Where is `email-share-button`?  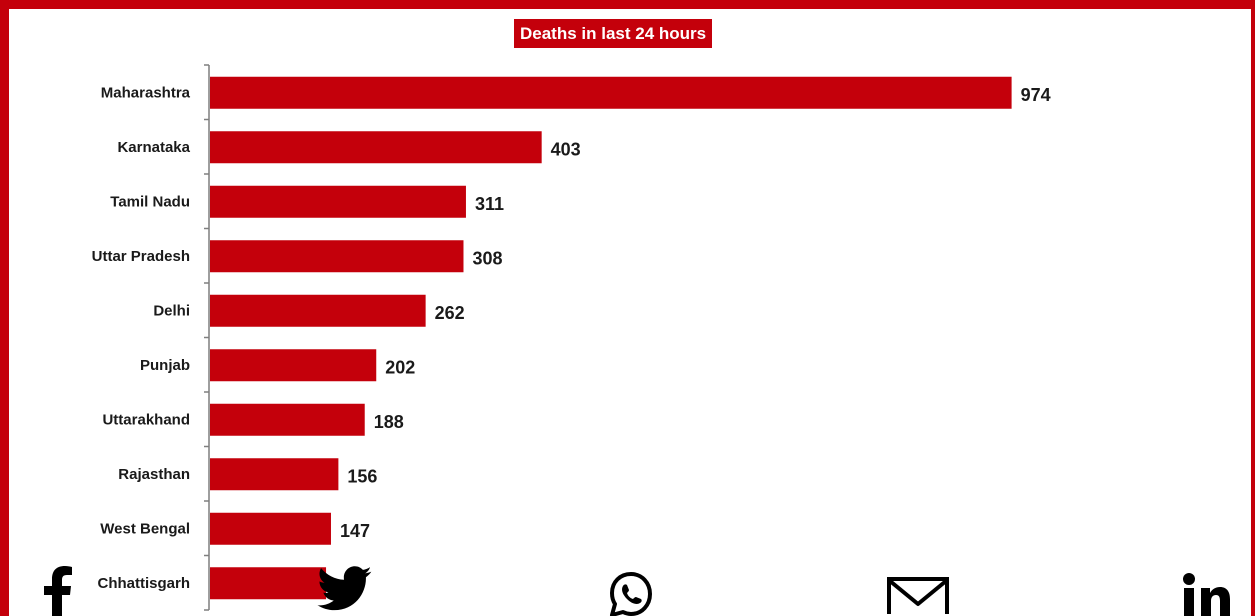 email-share-button is located at coordinates (918, 591).